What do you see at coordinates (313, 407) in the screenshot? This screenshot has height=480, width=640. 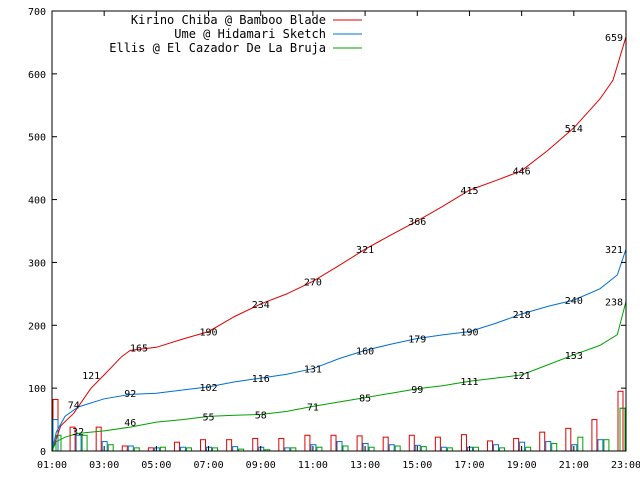 I see `data-label: 71` at bounding box center [313, 407].